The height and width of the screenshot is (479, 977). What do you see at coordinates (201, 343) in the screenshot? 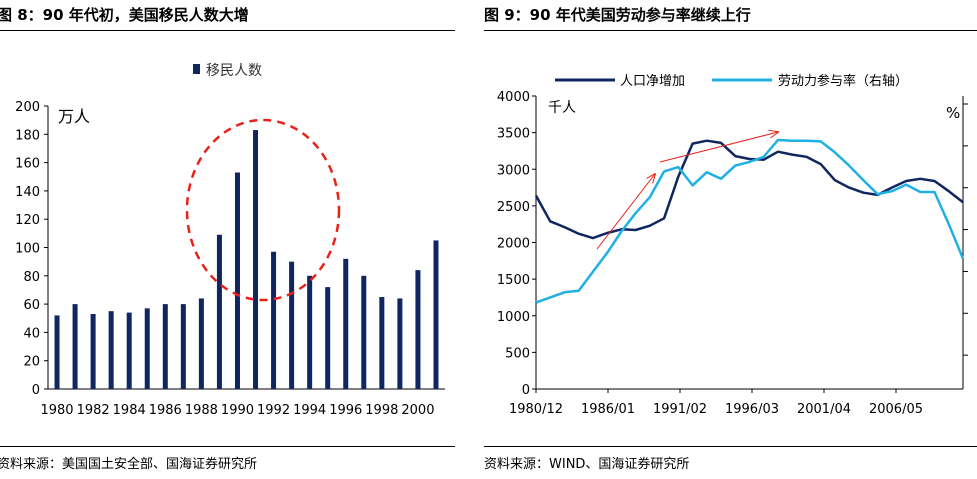
I see `bar-1988` at bounding box center [201, 343].